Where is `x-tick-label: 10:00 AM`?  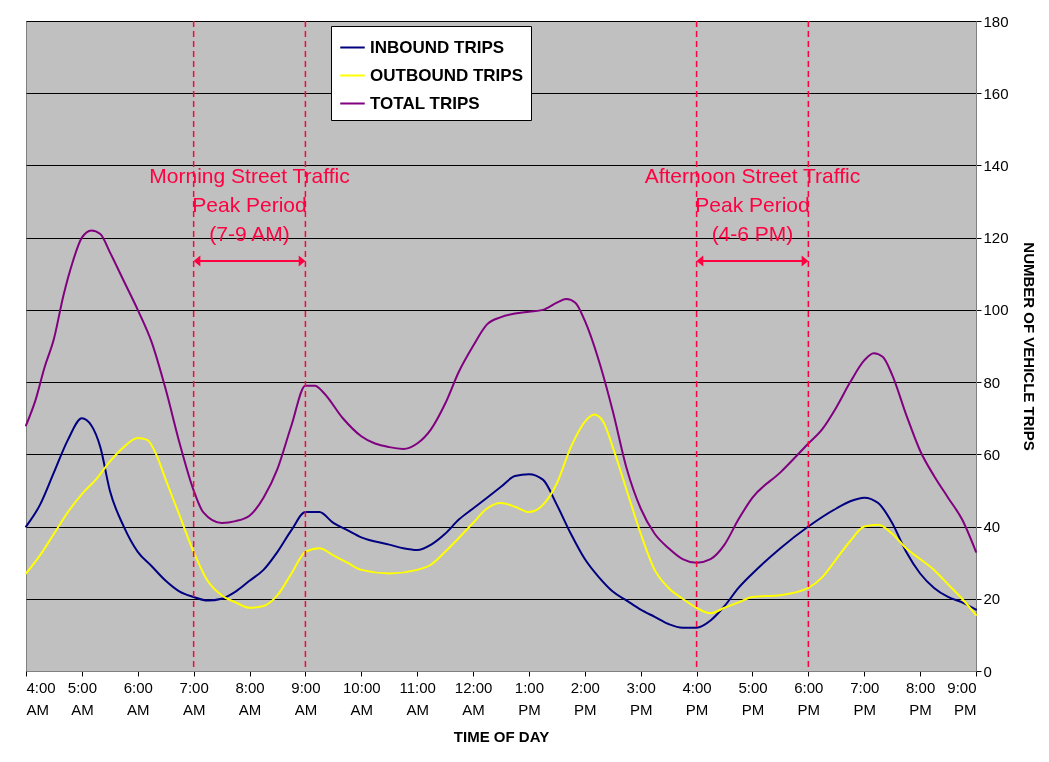
x-tick-label: 10:00 AM is located at coordinates (362, 698).